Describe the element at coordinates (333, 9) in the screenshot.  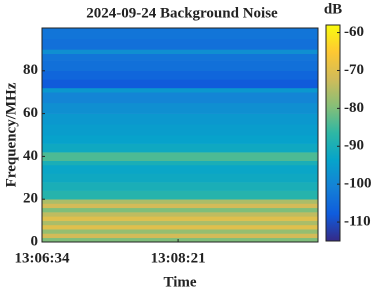
I see `colorbar-label: dB` at that location.